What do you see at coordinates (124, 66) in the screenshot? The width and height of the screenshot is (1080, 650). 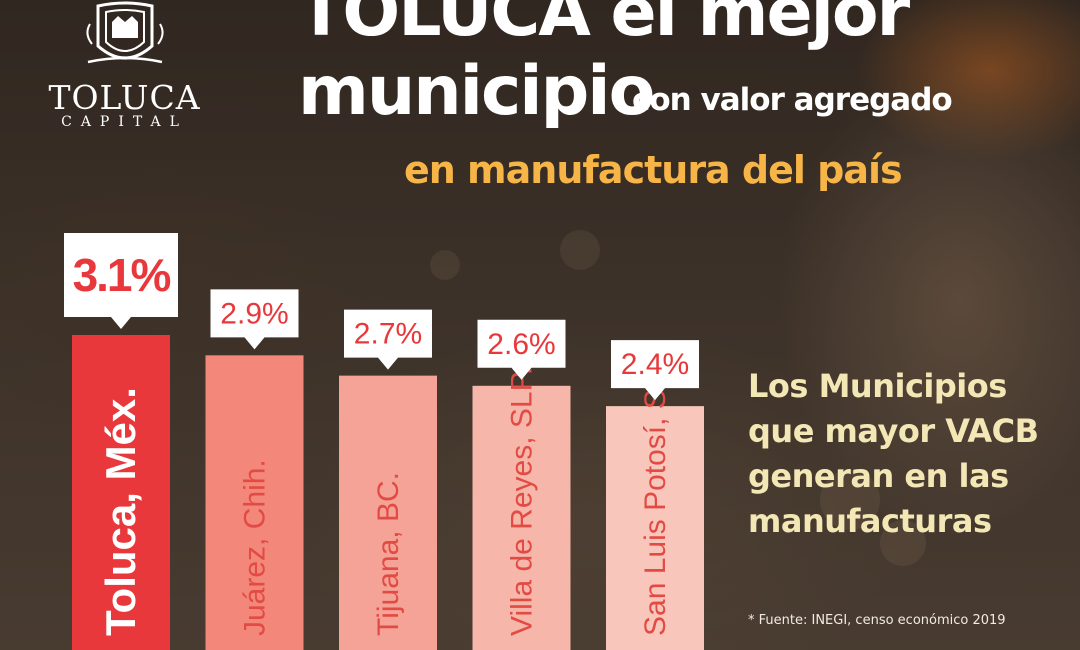 I see `toluca-logo: TOLUCA CAPITAL` at bounding box center [124, 66].